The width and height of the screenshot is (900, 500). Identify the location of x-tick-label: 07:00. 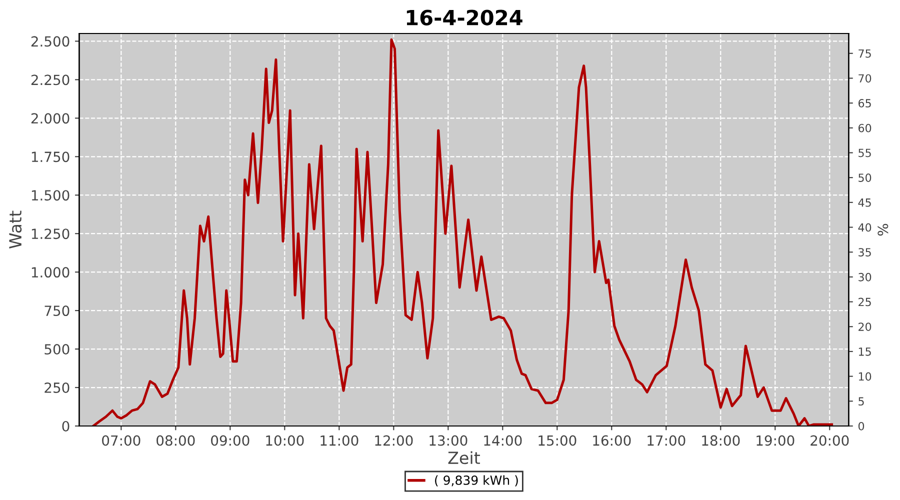
(121, 440).